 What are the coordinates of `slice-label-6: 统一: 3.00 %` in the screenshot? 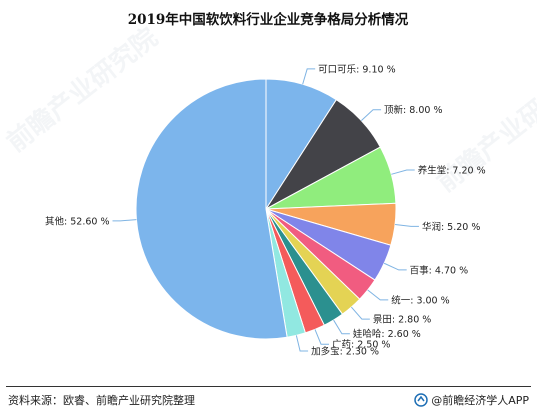 It's located at (420, 300).